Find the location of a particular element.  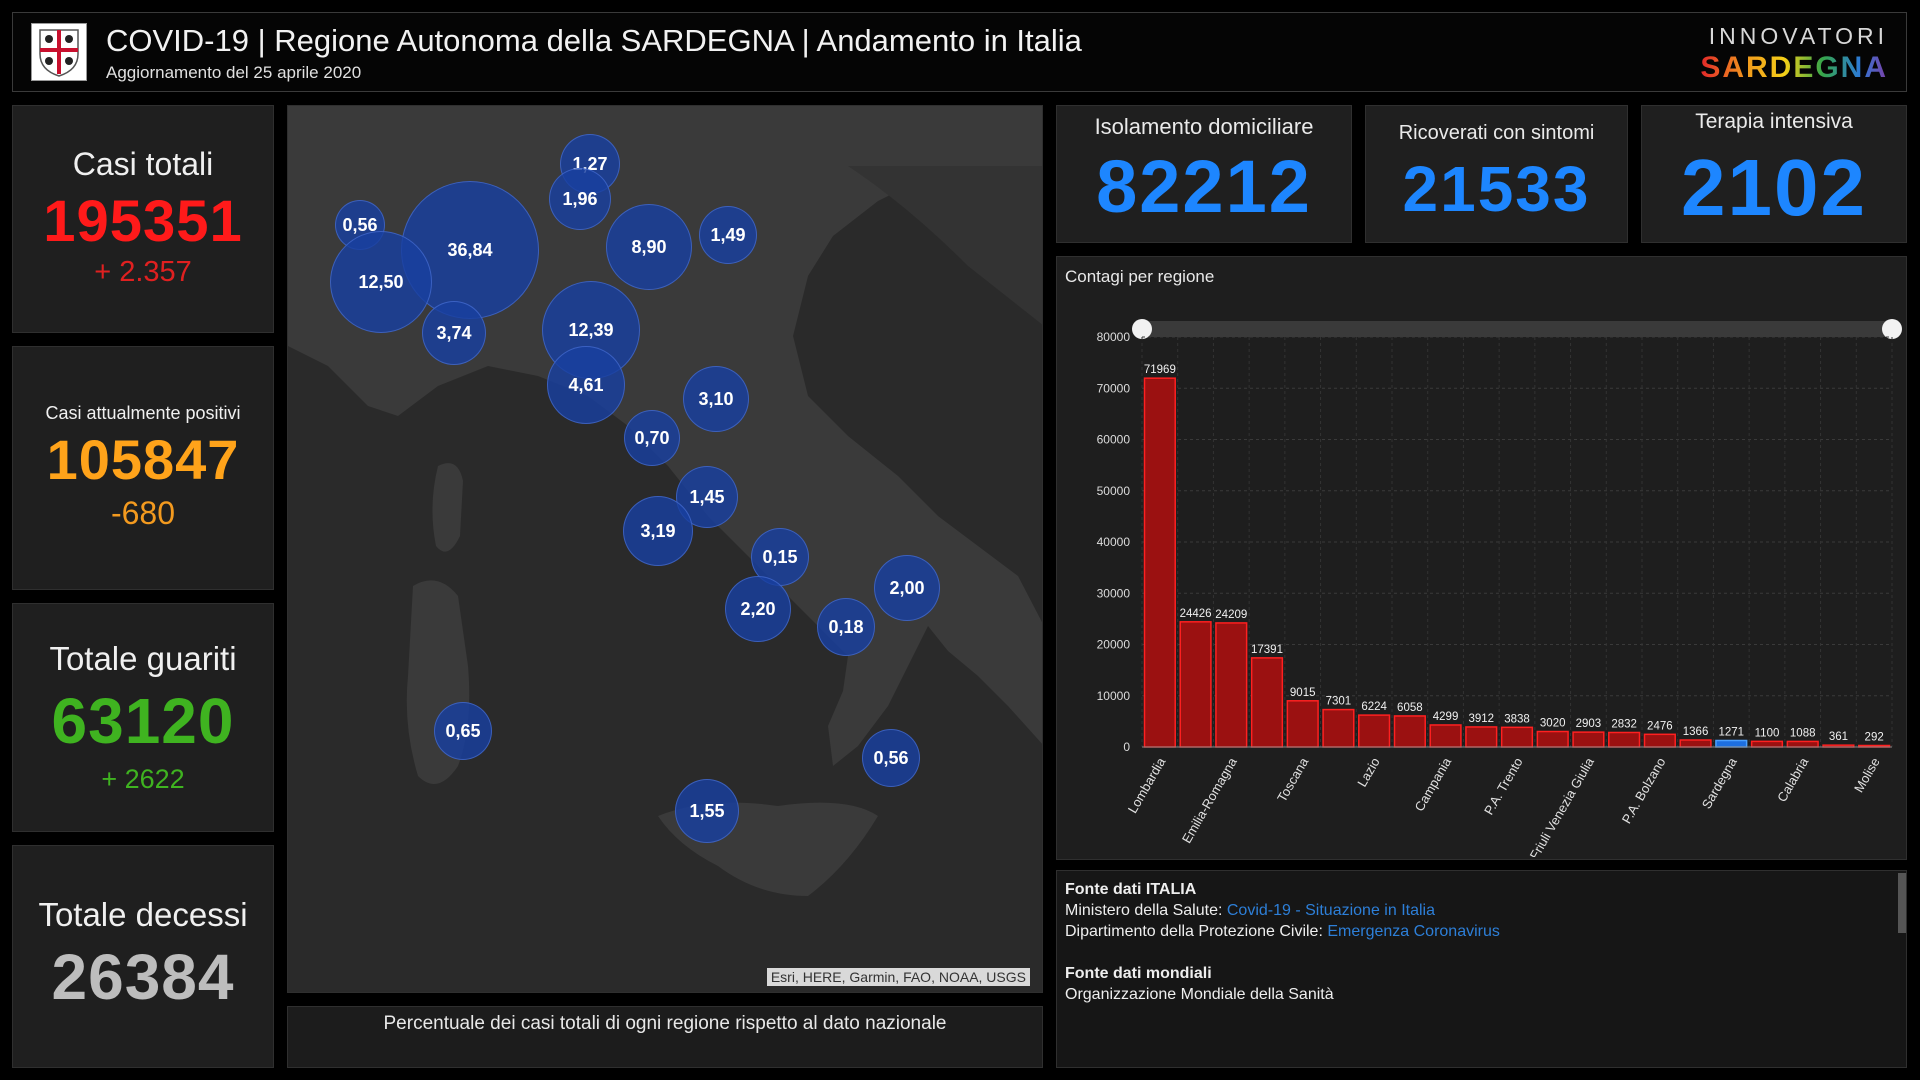

y-tick-label: 60000 is located at coordinates (1114, 440).